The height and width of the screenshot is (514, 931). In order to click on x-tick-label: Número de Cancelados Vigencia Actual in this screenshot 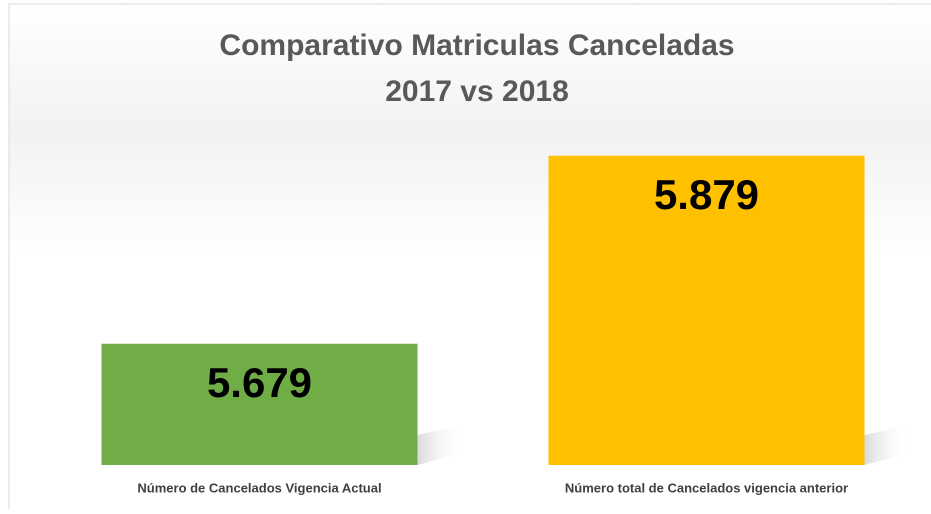, I will do `click(259, 487)`.